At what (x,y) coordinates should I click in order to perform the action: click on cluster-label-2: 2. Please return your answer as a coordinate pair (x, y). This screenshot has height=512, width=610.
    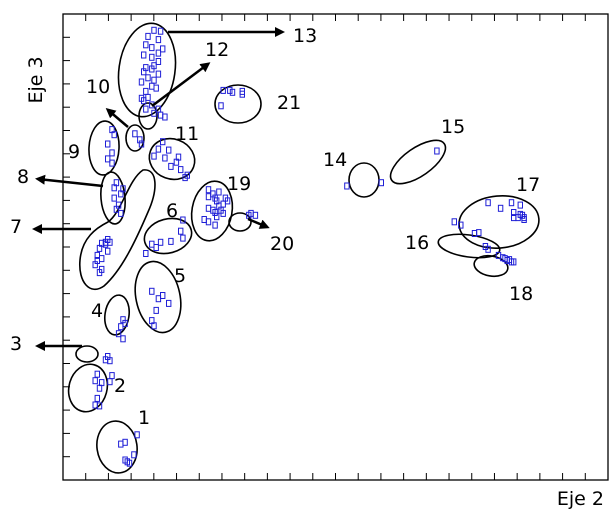
    Looking at the image, I should click on (120, 386).